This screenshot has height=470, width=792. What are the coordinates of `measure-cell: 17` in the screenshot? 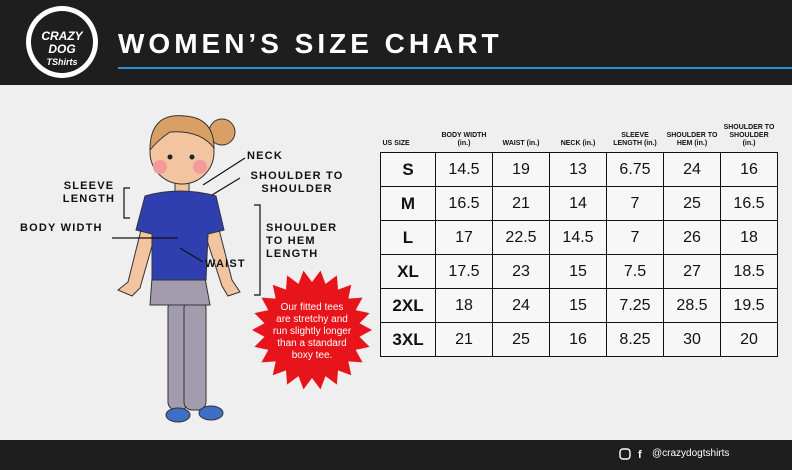 It's located at (464, 237).